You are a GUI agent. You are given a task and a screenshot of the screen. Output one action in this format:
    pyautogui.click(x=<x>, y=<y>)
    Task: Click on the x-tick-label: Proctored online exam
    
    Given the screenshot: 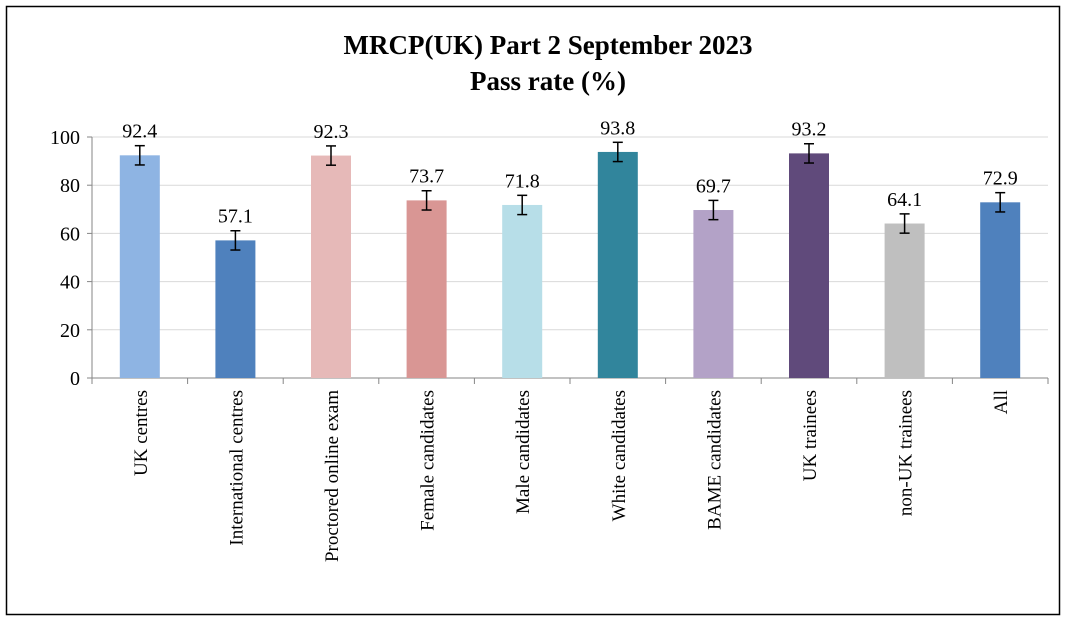 What is the action you would take?
    pyautogui.click(x=332, y=476)
    